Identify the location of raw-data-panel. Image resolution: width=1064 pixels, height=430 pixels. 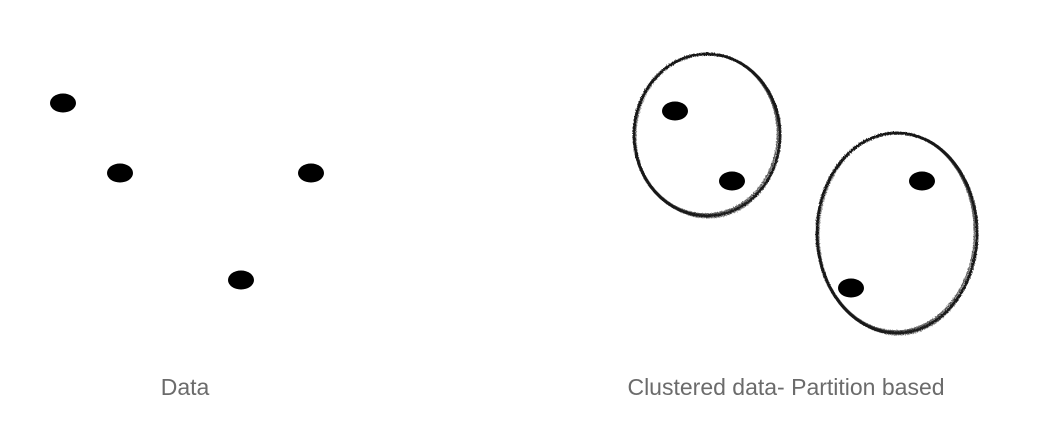
(187, 191).